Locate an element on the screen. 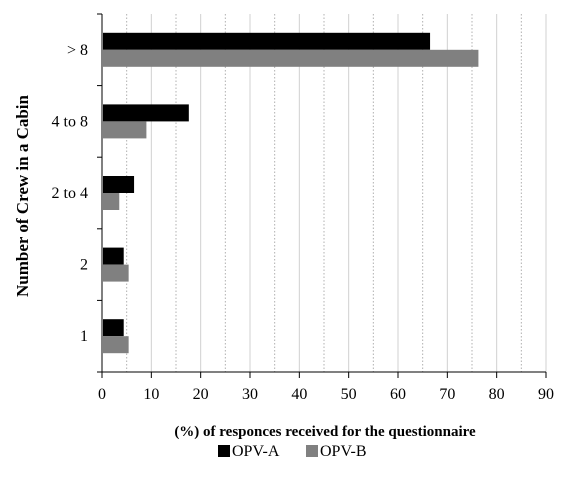 This screenshot has height=477, width=569. x-tick-label: 90 is located at coordinates (546, 394).